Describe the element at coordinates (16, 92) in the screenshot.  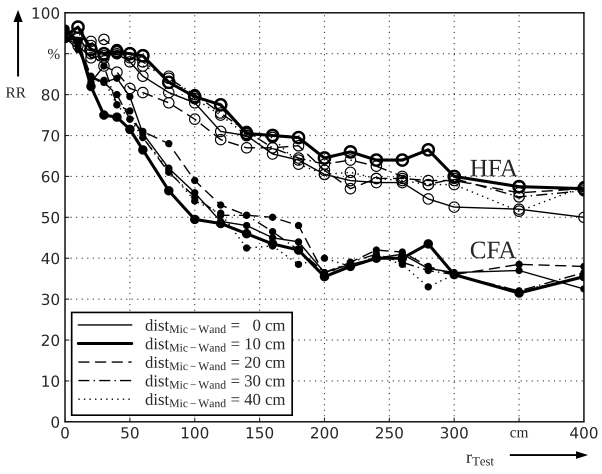
I see `y-axis-title: RR` at that location.